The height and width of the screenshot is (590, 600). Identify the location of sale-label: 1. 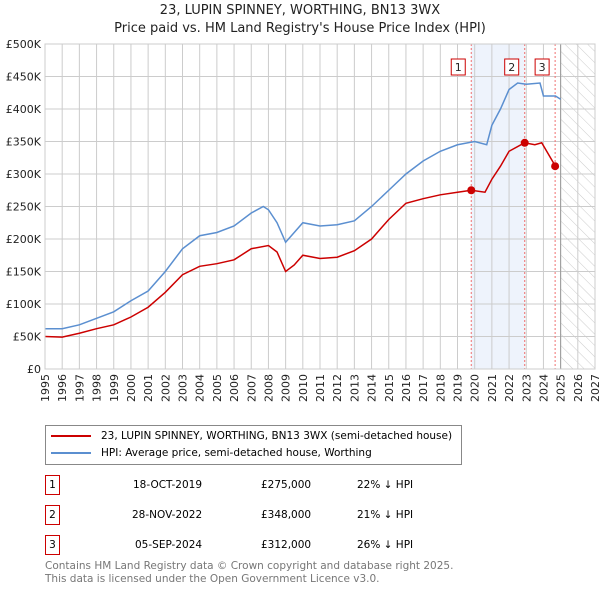
(458, 67).